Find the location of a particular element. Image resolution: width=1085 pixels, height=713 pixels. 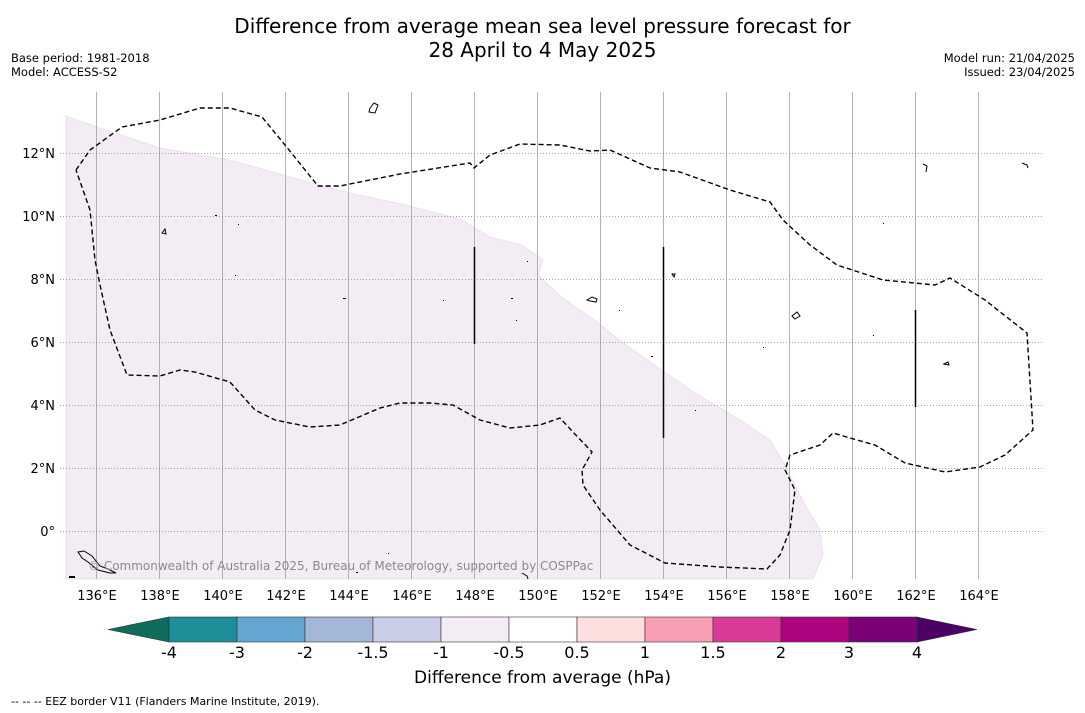

colorbar-under-arrow is located at coordinates (138, 629).